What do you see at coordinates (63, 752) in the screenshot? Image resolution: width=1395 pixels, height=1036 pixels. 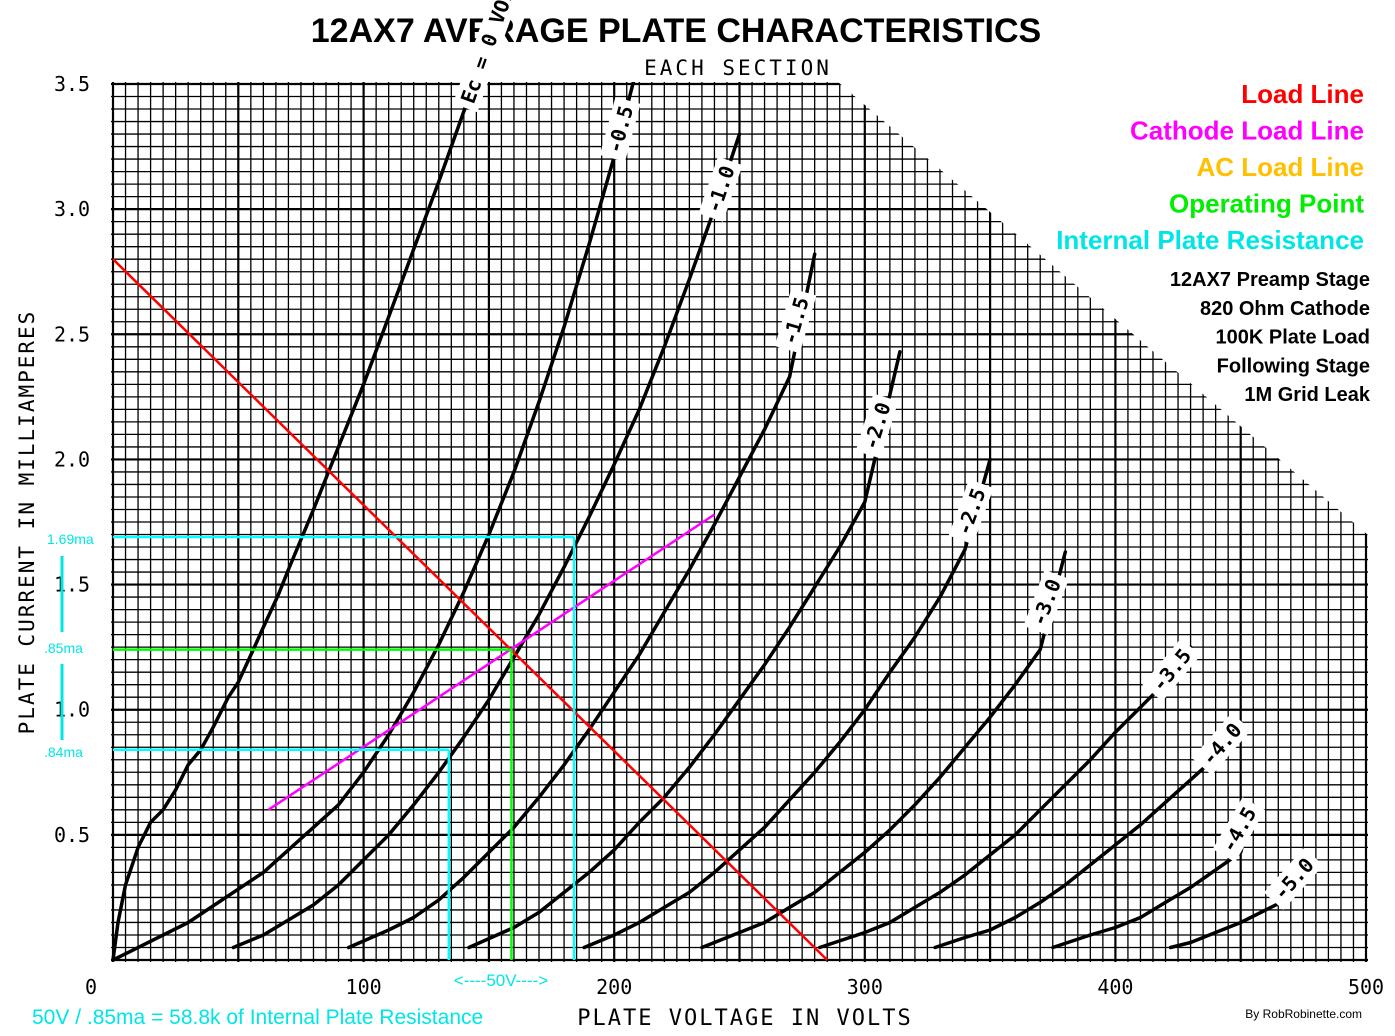 I see `ma-low-label: .84ma` at bounding box center [63, 752].